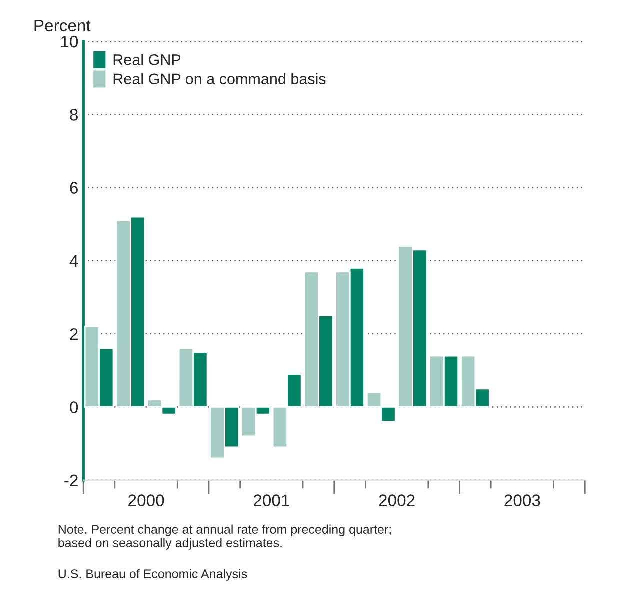  What do you see at coordinates (153, 575) in the screenshot?
I see `text: U.S. Bureau of Economic Analysis` at bounding box center [153, 575].